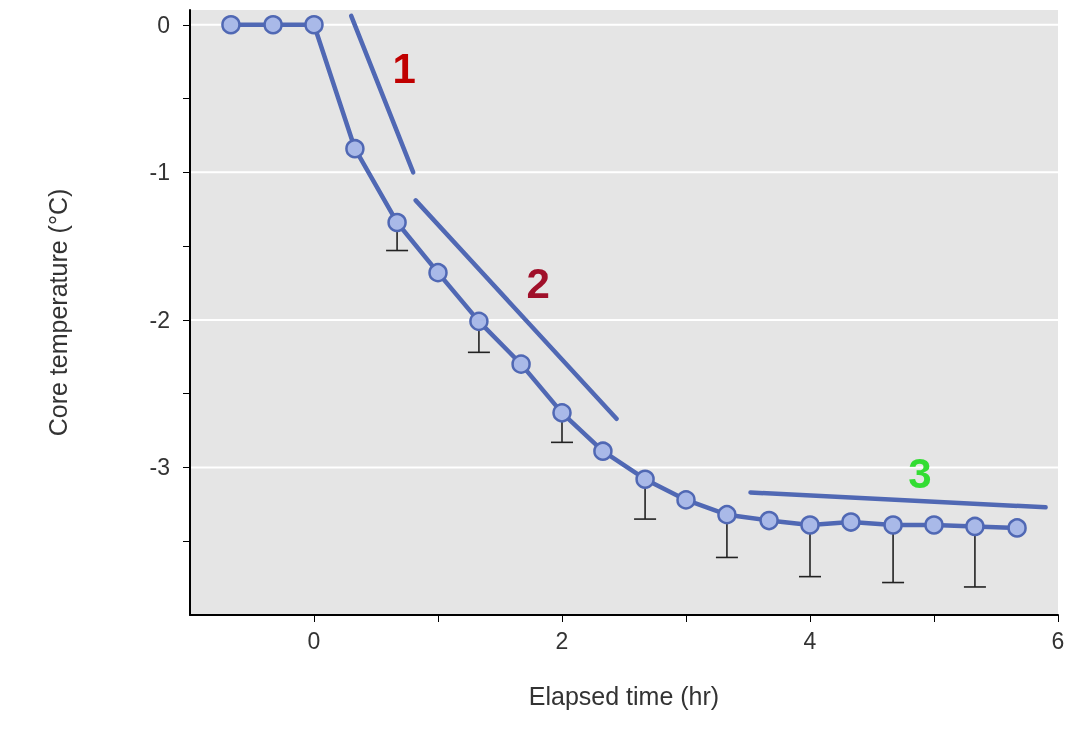 Image resolution: width=1079 pixels, height=741 pixels. What do you see at coordinates (1058, 640) in the screenshot?
I see `x-tick-label: 6` at bounding box center [1058, 640].